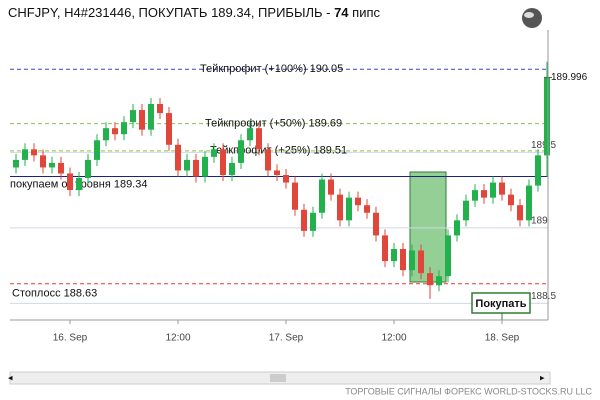  What do you see at coordinates (54, 294) in the screenshot?
I see `level-label: Стоплосс 188.63` at bounding box center [54, 294].